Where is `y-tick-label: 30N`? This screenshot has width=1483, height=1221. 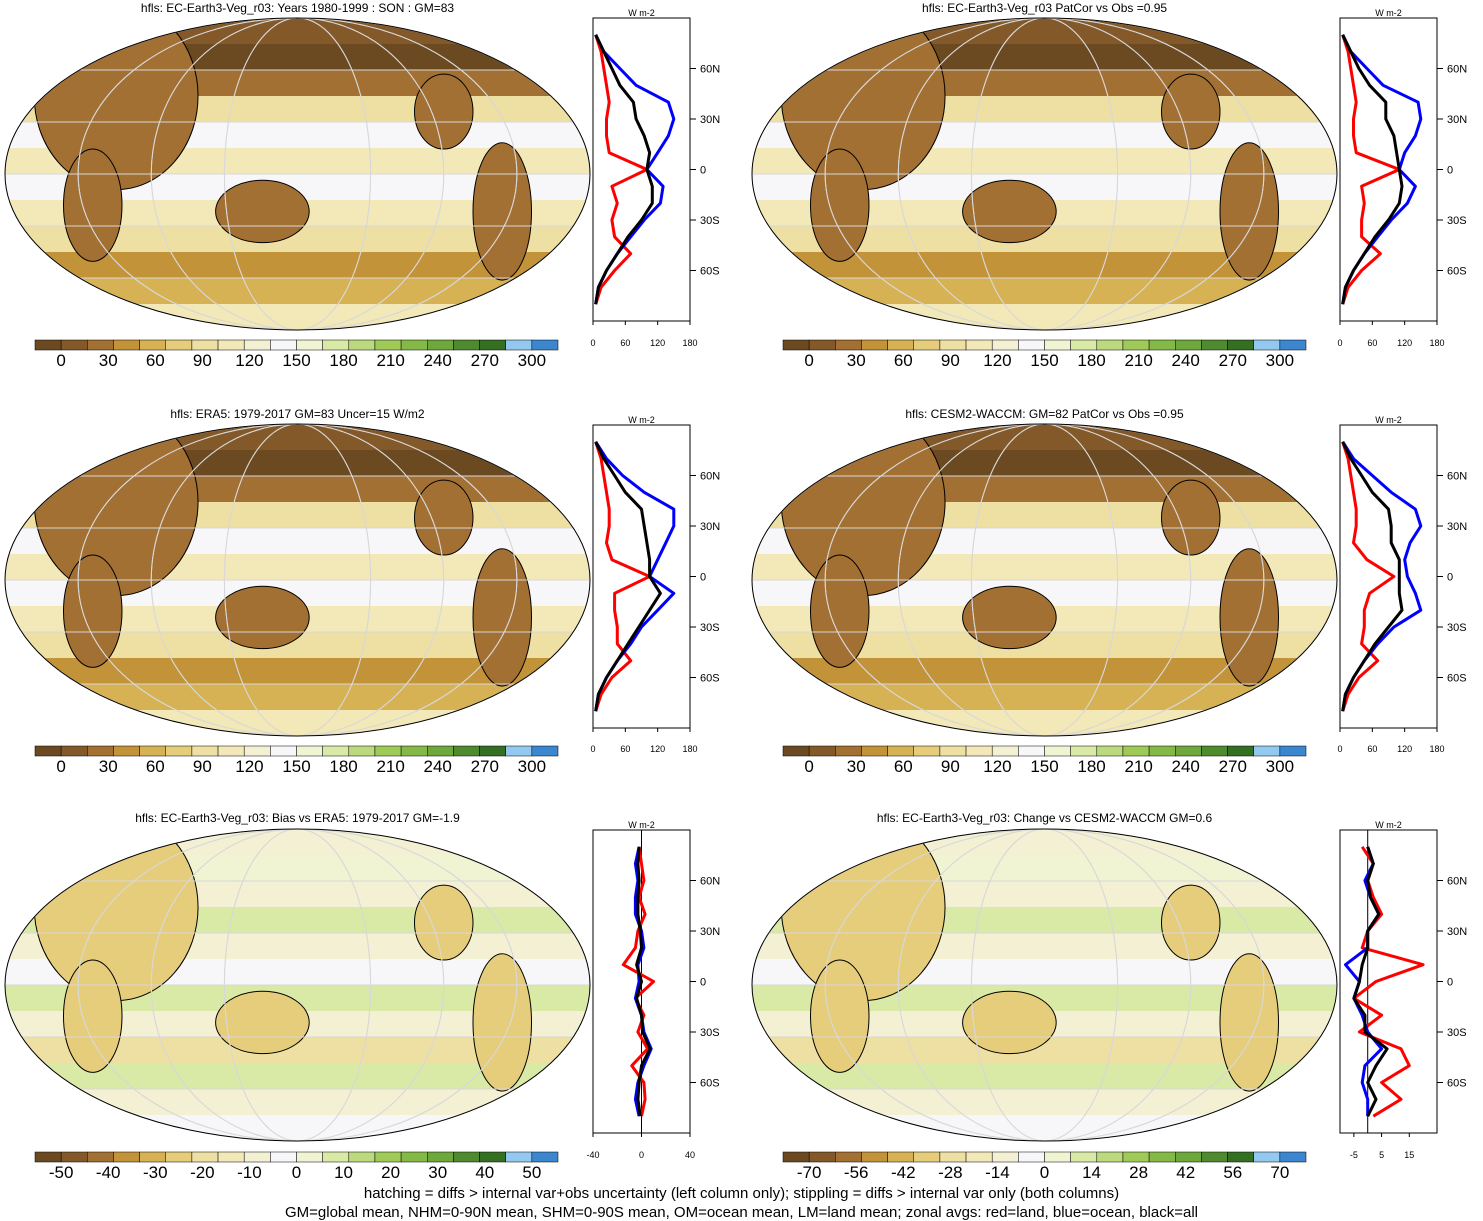
y-tick-label: 30N is located at coordinates (1457, 120).